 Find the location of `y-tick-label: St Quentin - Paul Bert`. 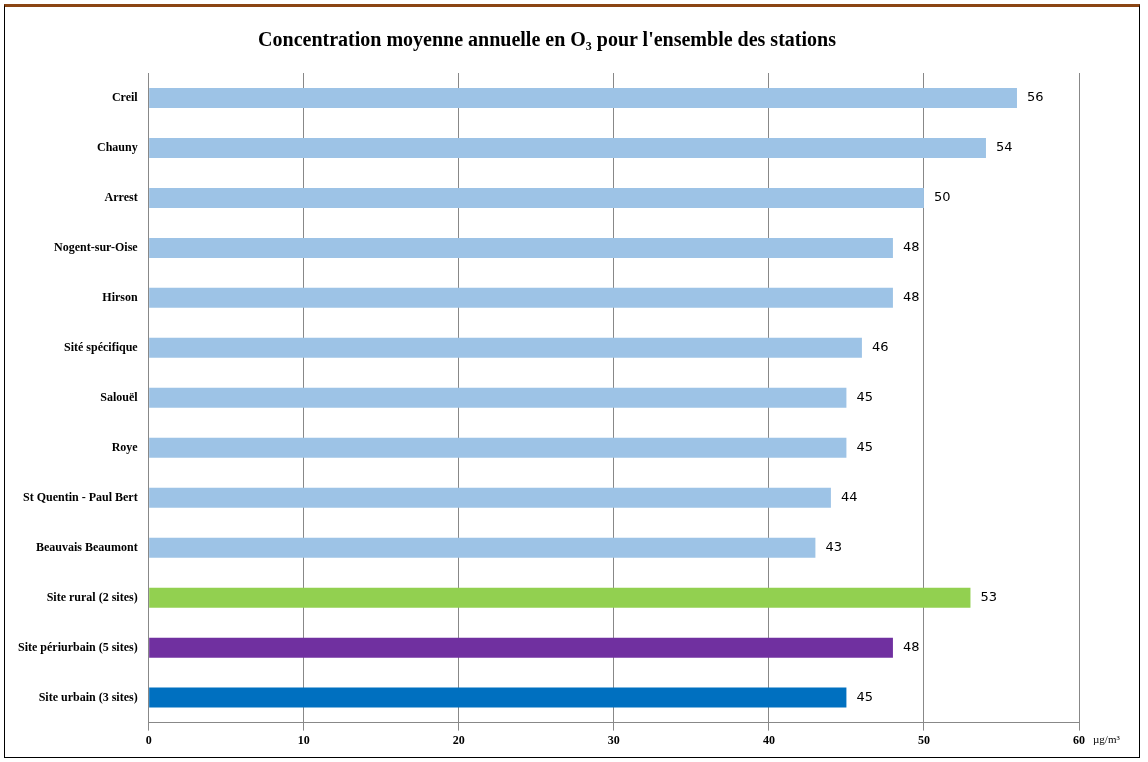

y-tick-label: St Quentin - Paul Bert is located at coordinates (80, 496).